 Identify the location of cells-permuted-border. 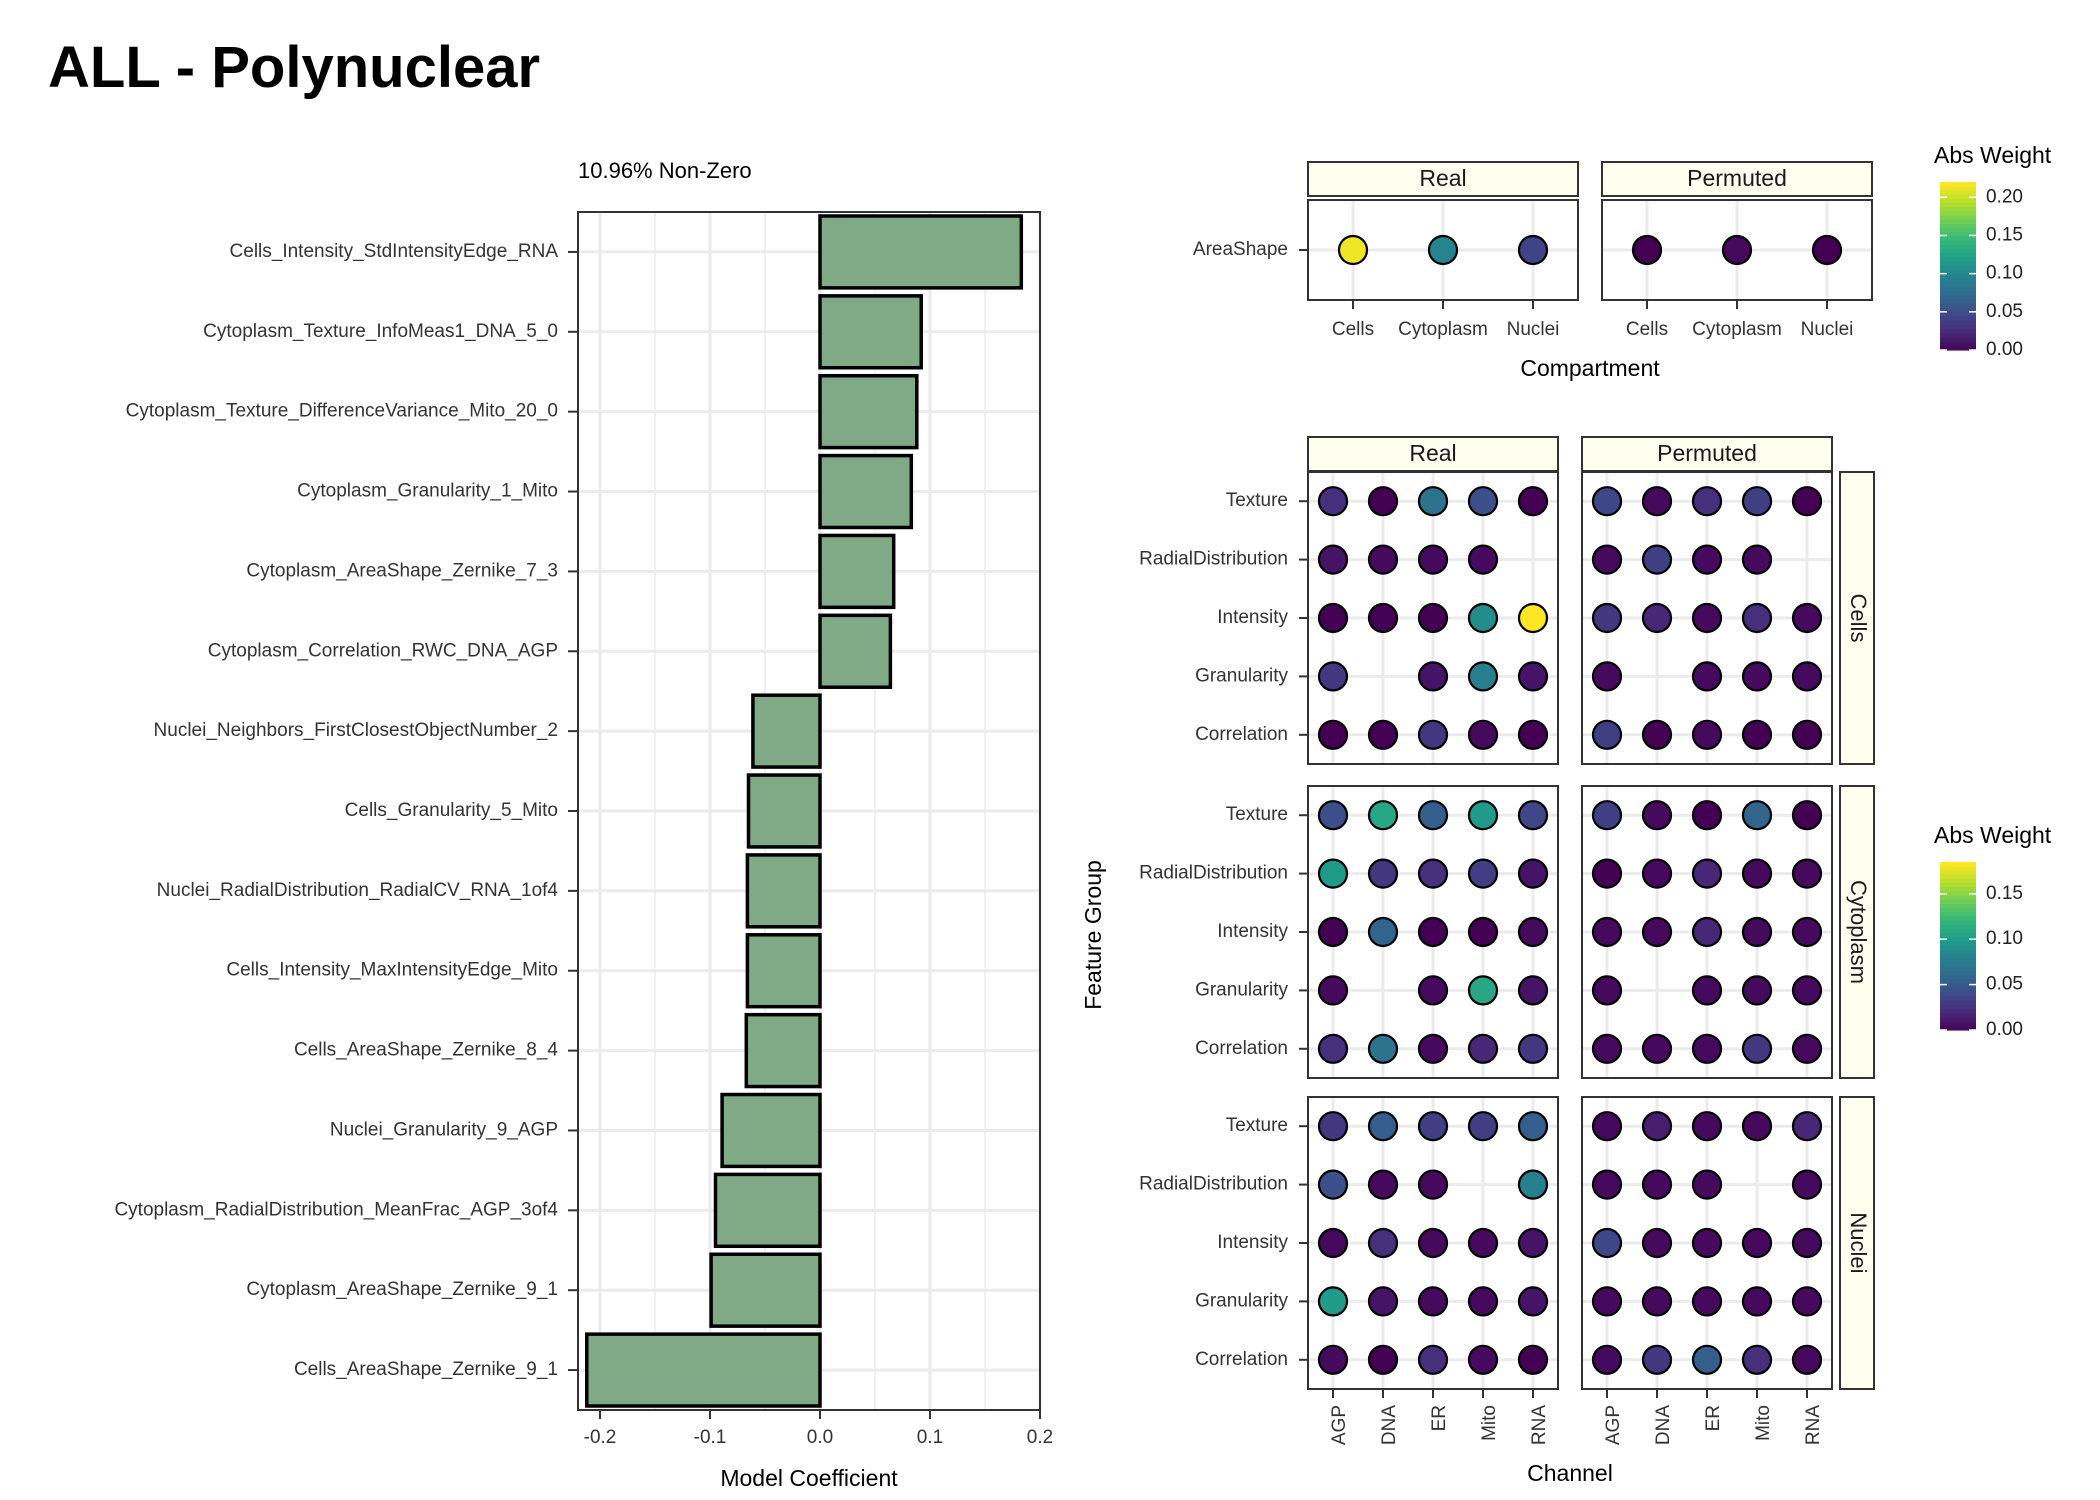
(1707, 618).